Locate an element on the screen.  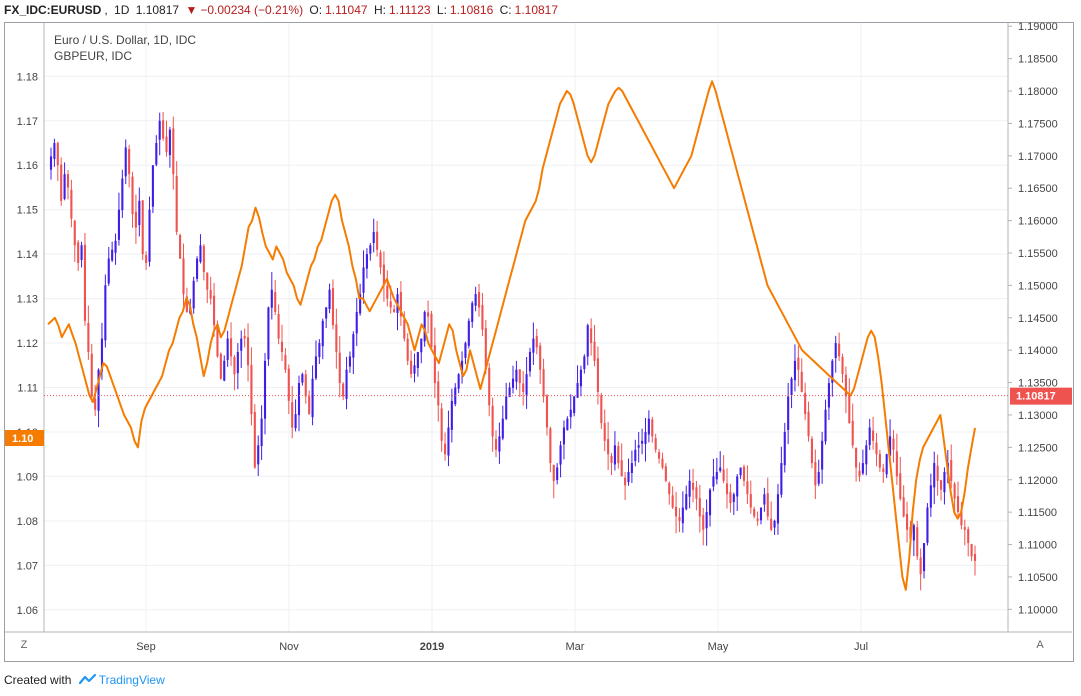
left-axis-tick-label: 1.18 is located at coordinates (27, 77).